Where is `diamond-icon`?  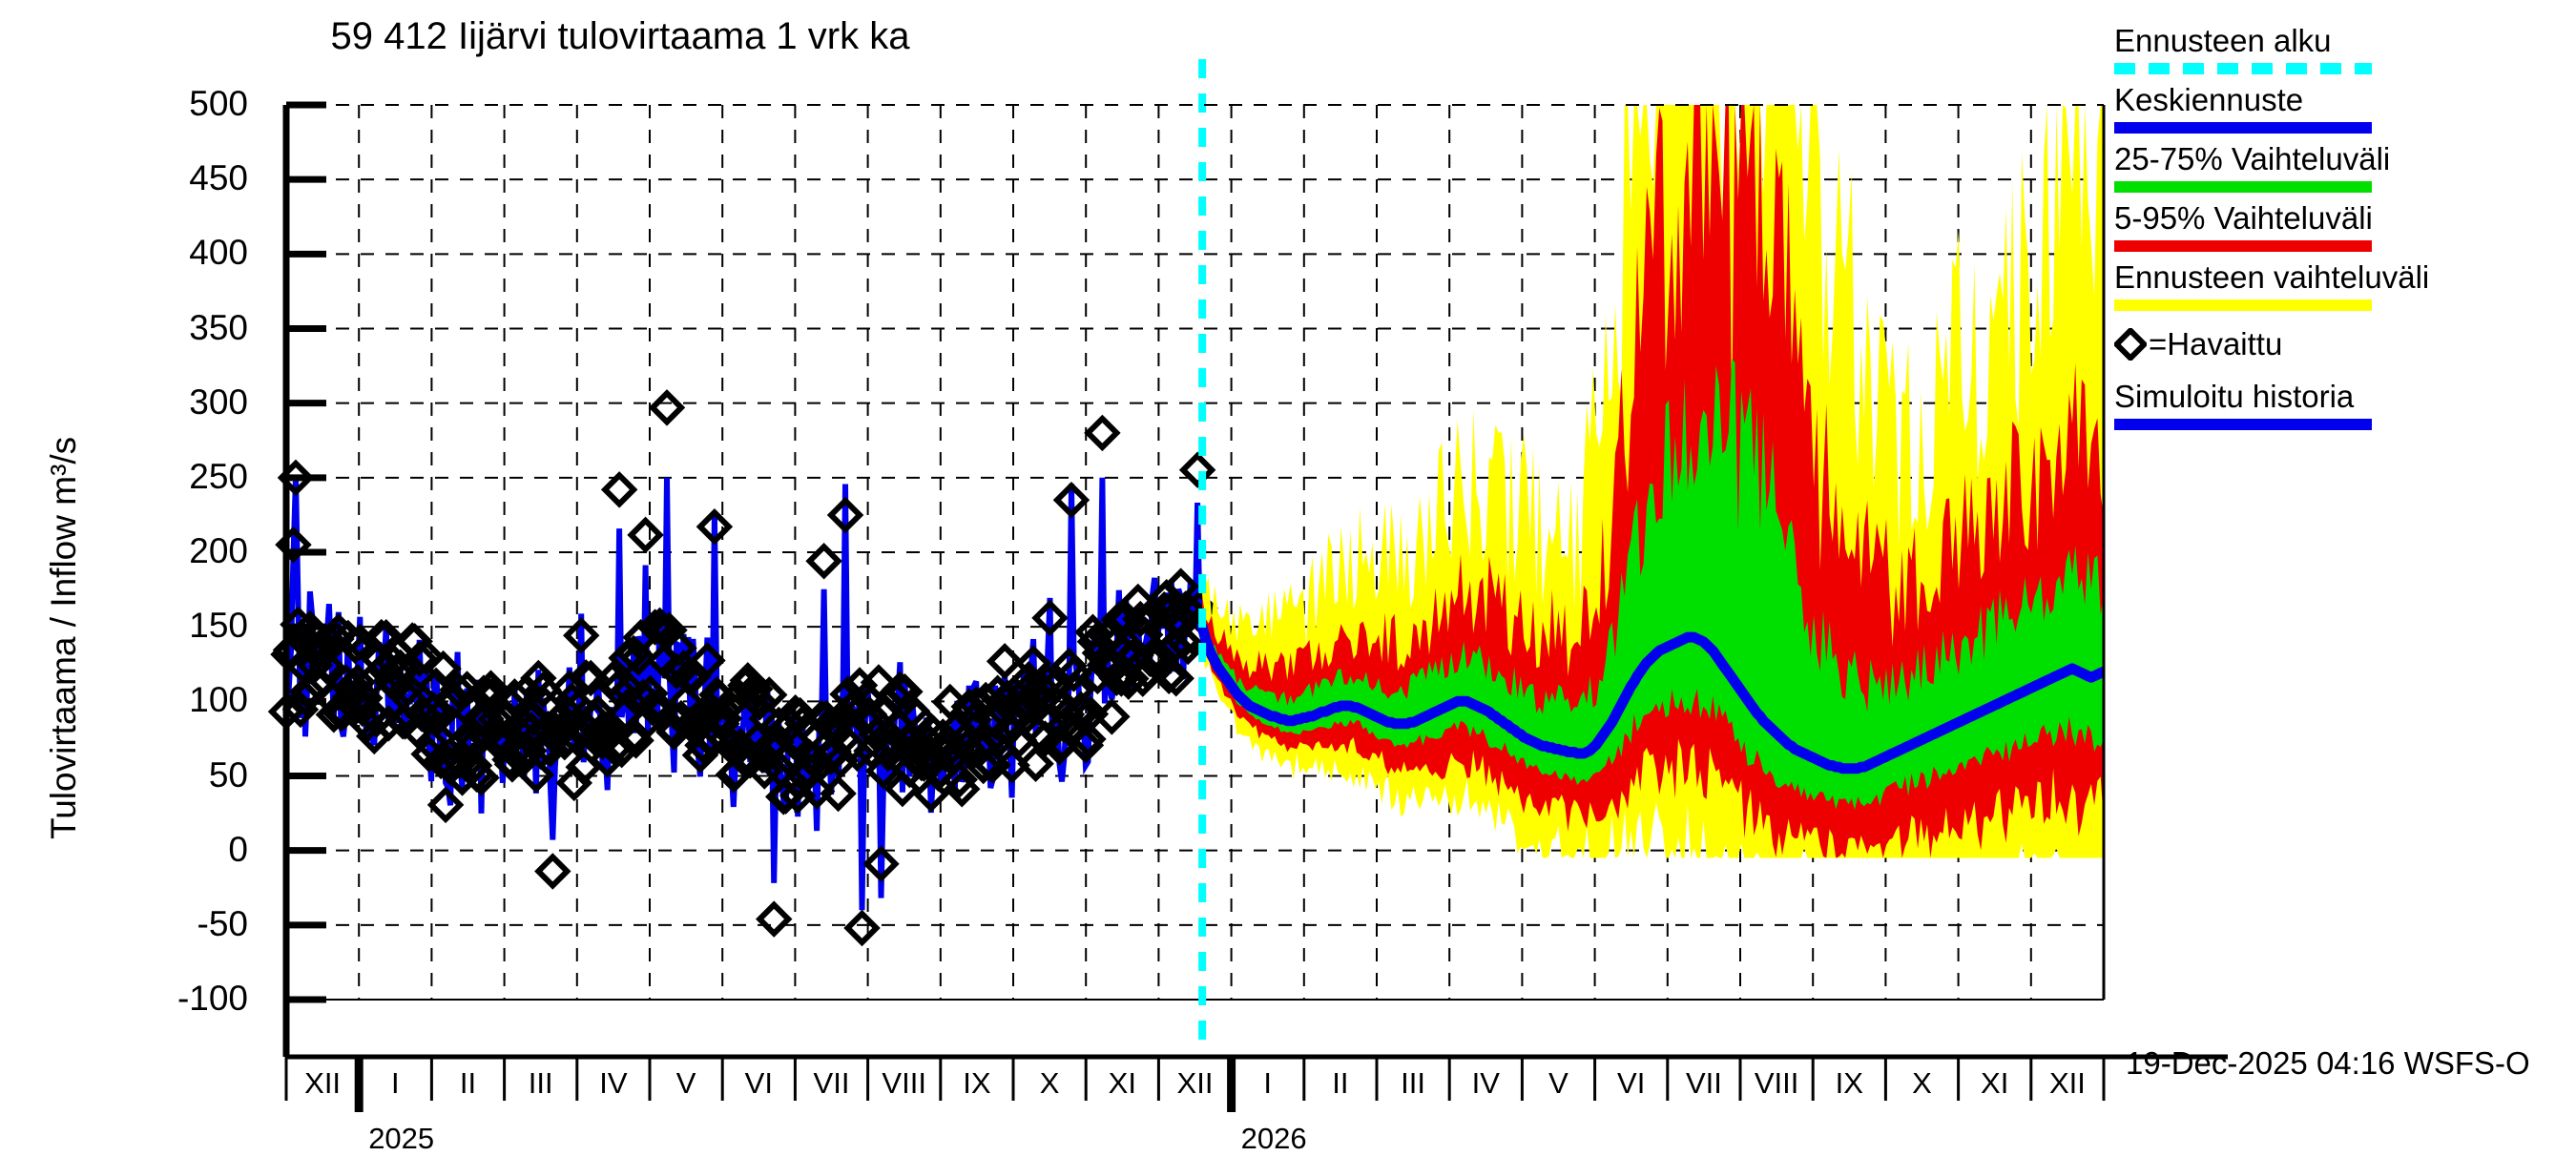
diamond-icon is located at coordinates (2130, 344).